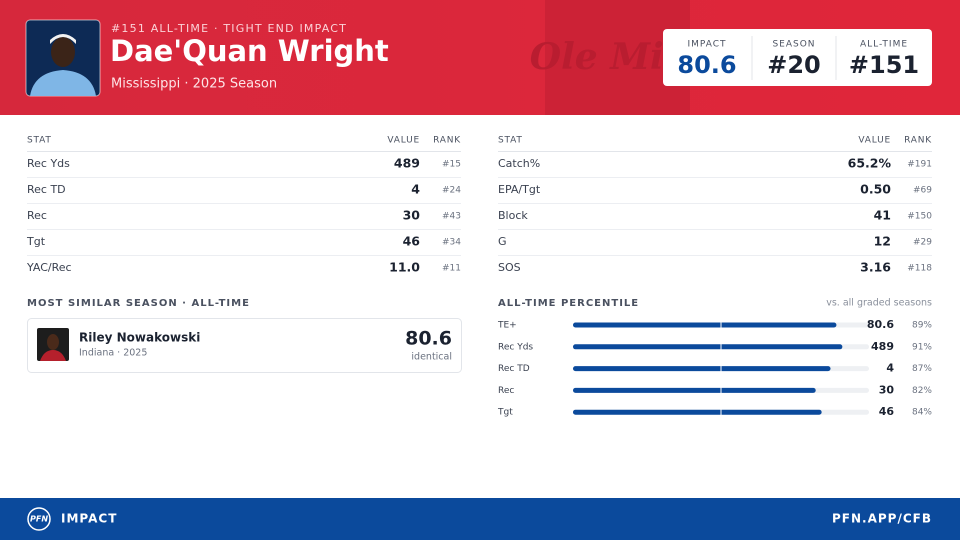  What do you see at coordinates (48, 163) in the screenshot?
I see `stat-name: Rec Yds` at bounding box center [48, 163].